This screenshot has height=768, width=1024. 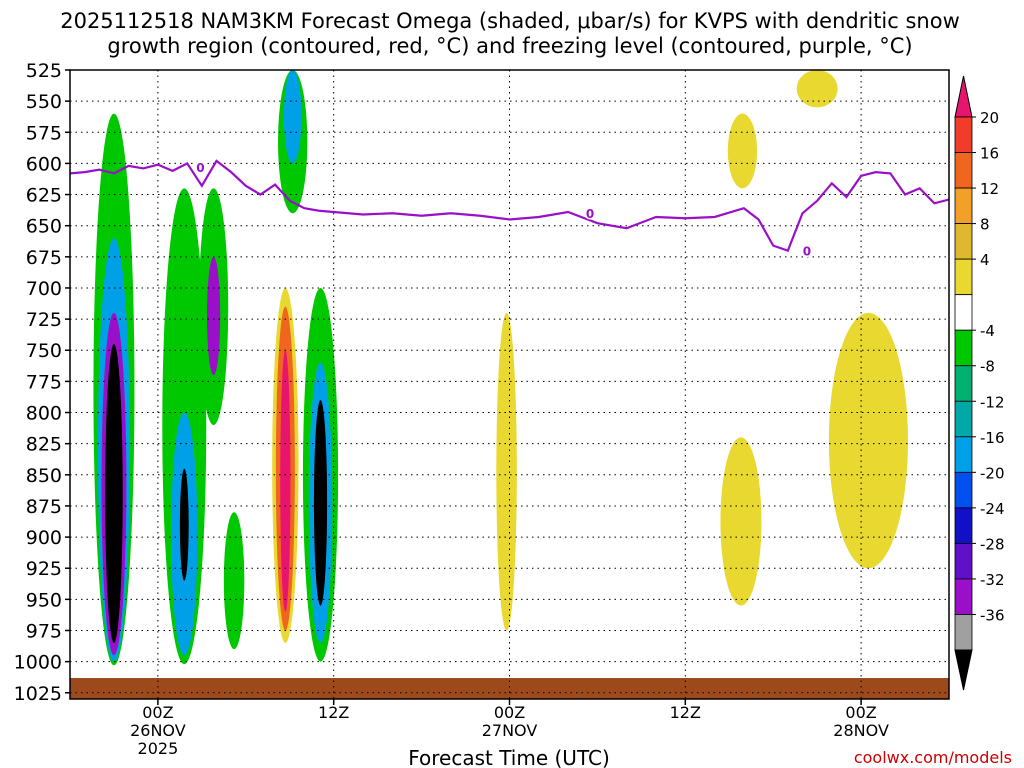 I want to click on x-tick-label-42-0: 12Z, so click(x=685, y=712).